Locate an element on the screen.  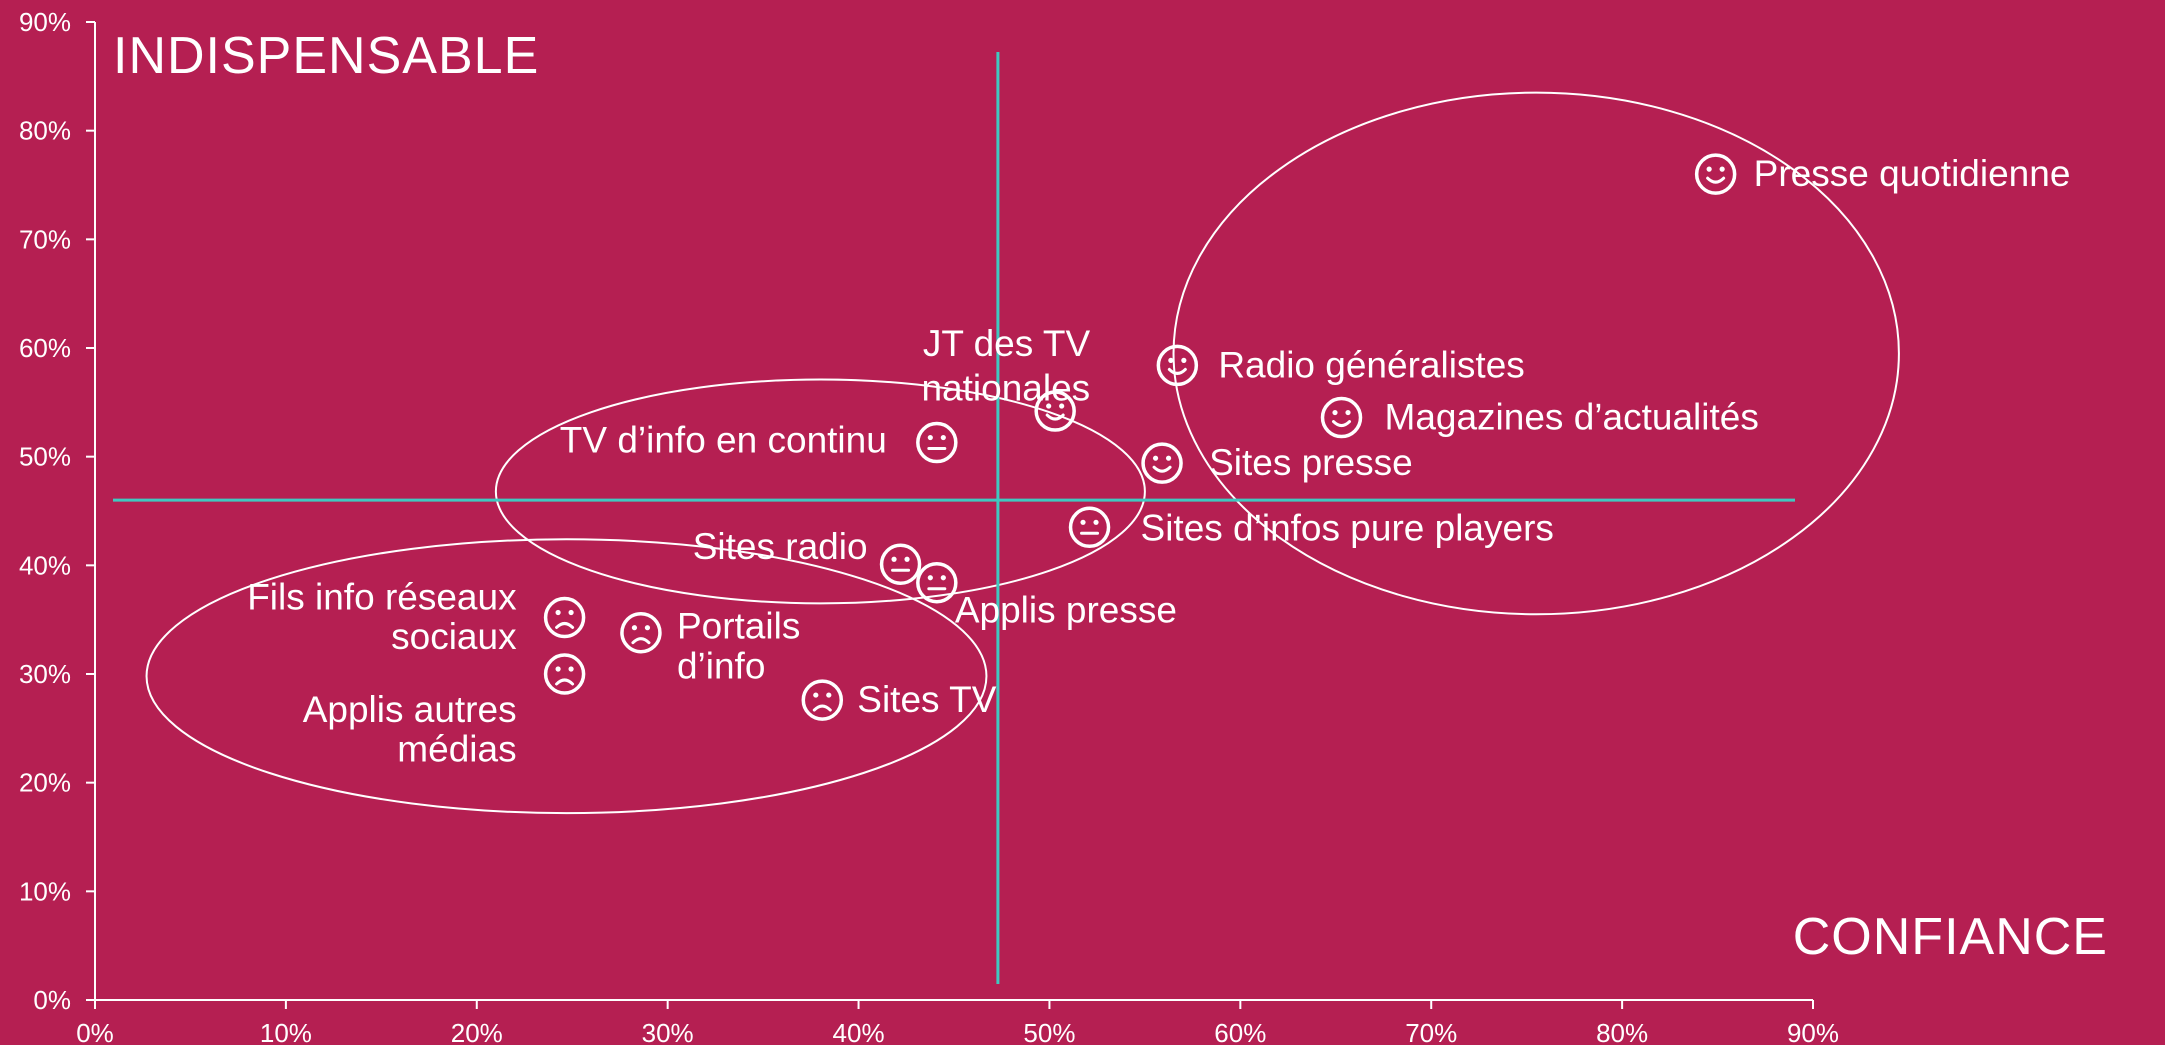
data-point: Magazines d’actualités is located at coordinates (1539, 417).